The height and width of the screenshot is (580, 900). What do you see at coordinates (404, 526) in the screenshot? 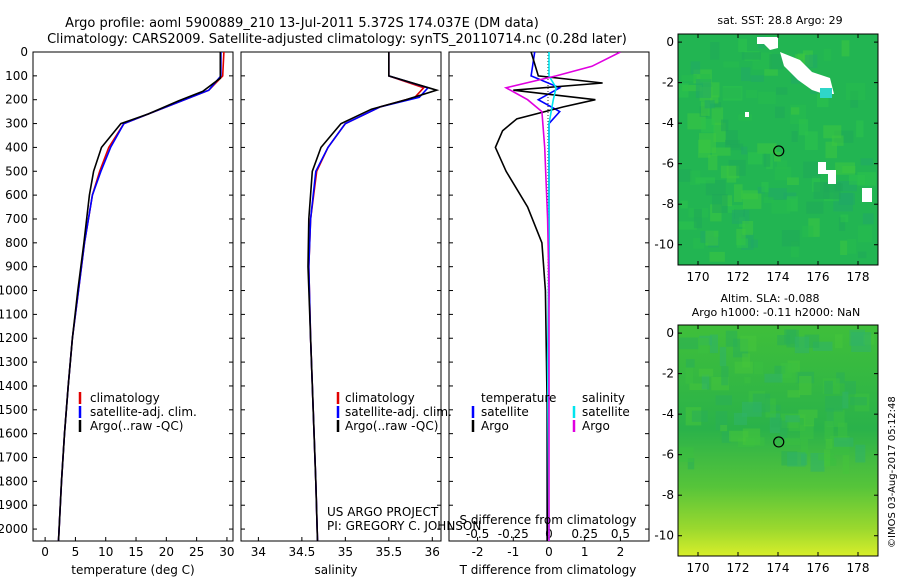
I see `pi-credit: PI: GREGORY C. JOHNSON` at bounding box center [404, 526].